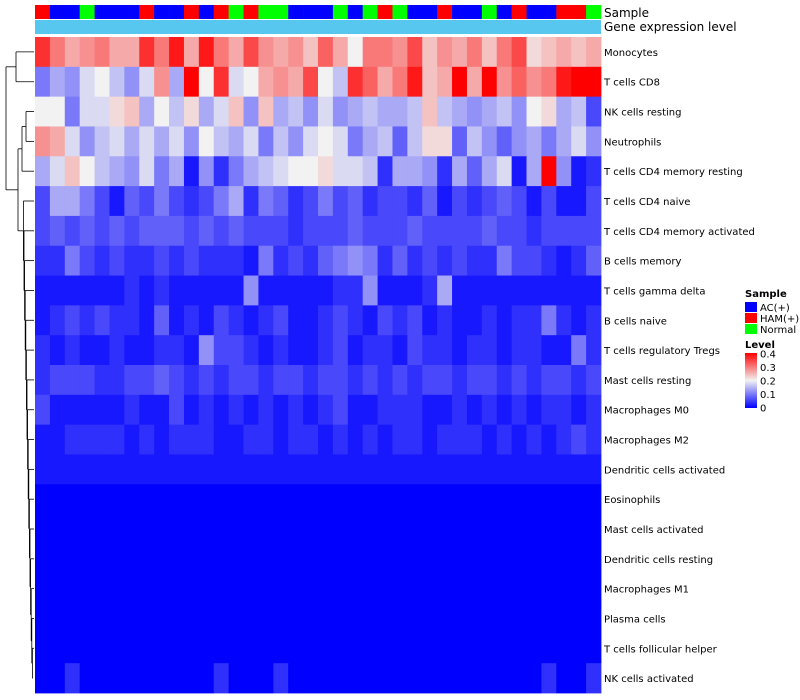 The width and height of the screenshot is (800, 700). Describe the element at coordinates (772, 319) in the screenshot. I see `legend-sample-groups: AC(+)HAM(+)Normal` at that location.